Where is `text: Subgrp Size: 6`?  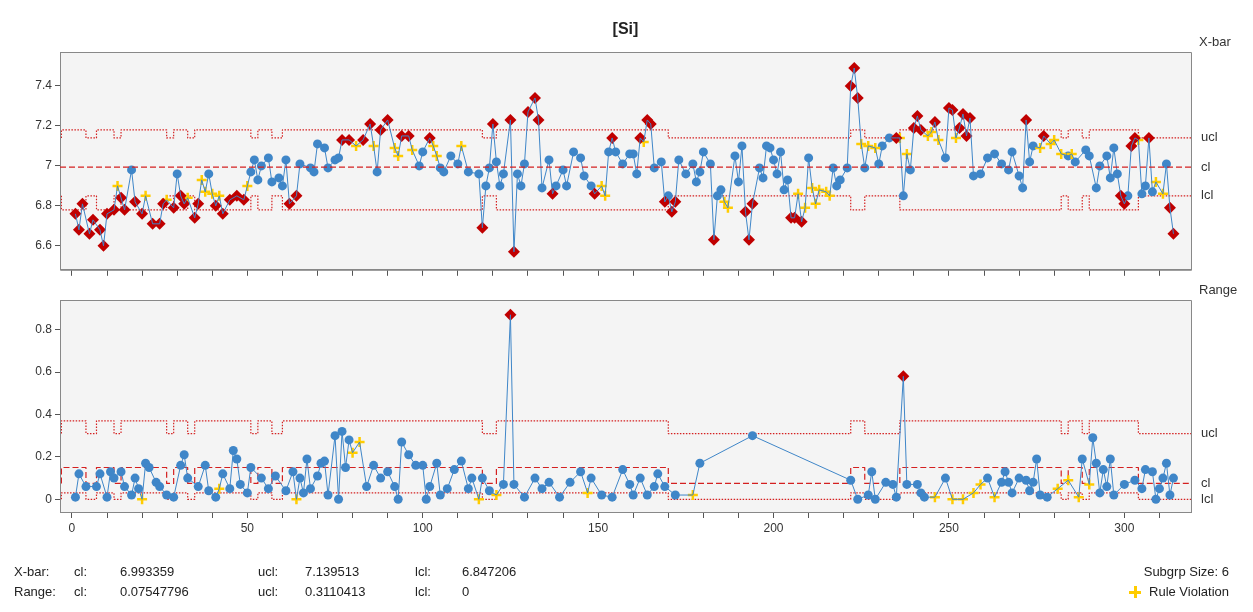 text: Subgrp Size: 6 is located at coordinates (1186, 571).